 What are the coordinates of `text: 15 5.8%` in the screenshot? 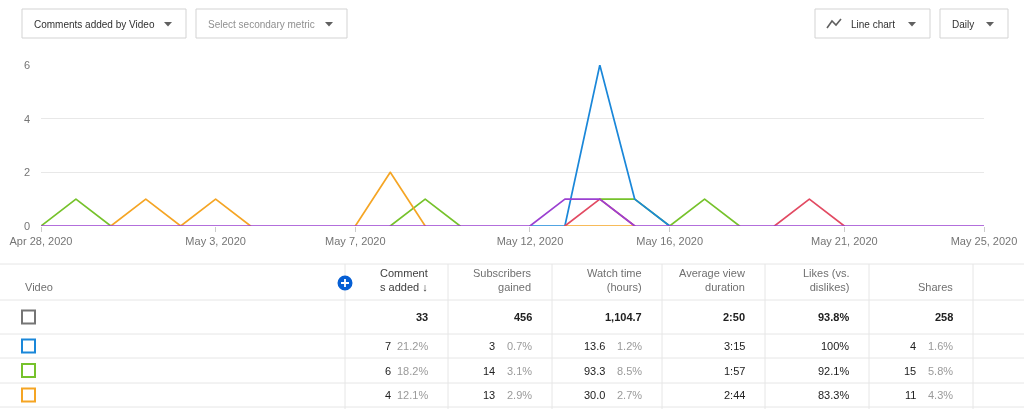 It's located at (929, 371).